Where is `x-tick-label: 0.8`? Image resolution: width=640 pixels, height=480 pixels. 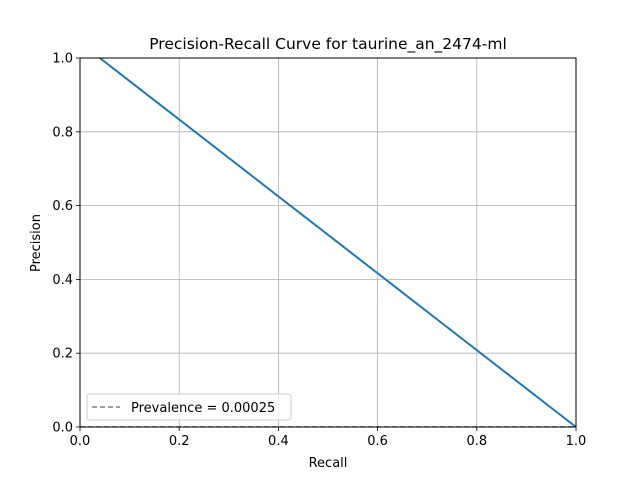 x-tick-label: 0.8 is located at coordinates (476, 441).